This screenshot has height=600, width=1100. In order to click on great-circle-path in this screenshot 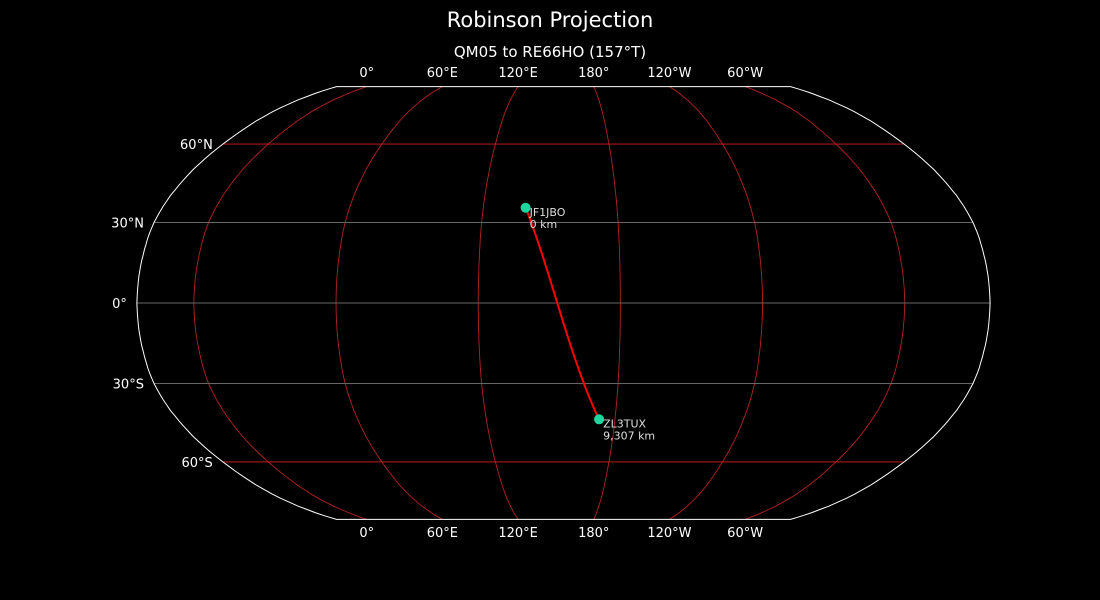, I will do `click(562, 313)`.